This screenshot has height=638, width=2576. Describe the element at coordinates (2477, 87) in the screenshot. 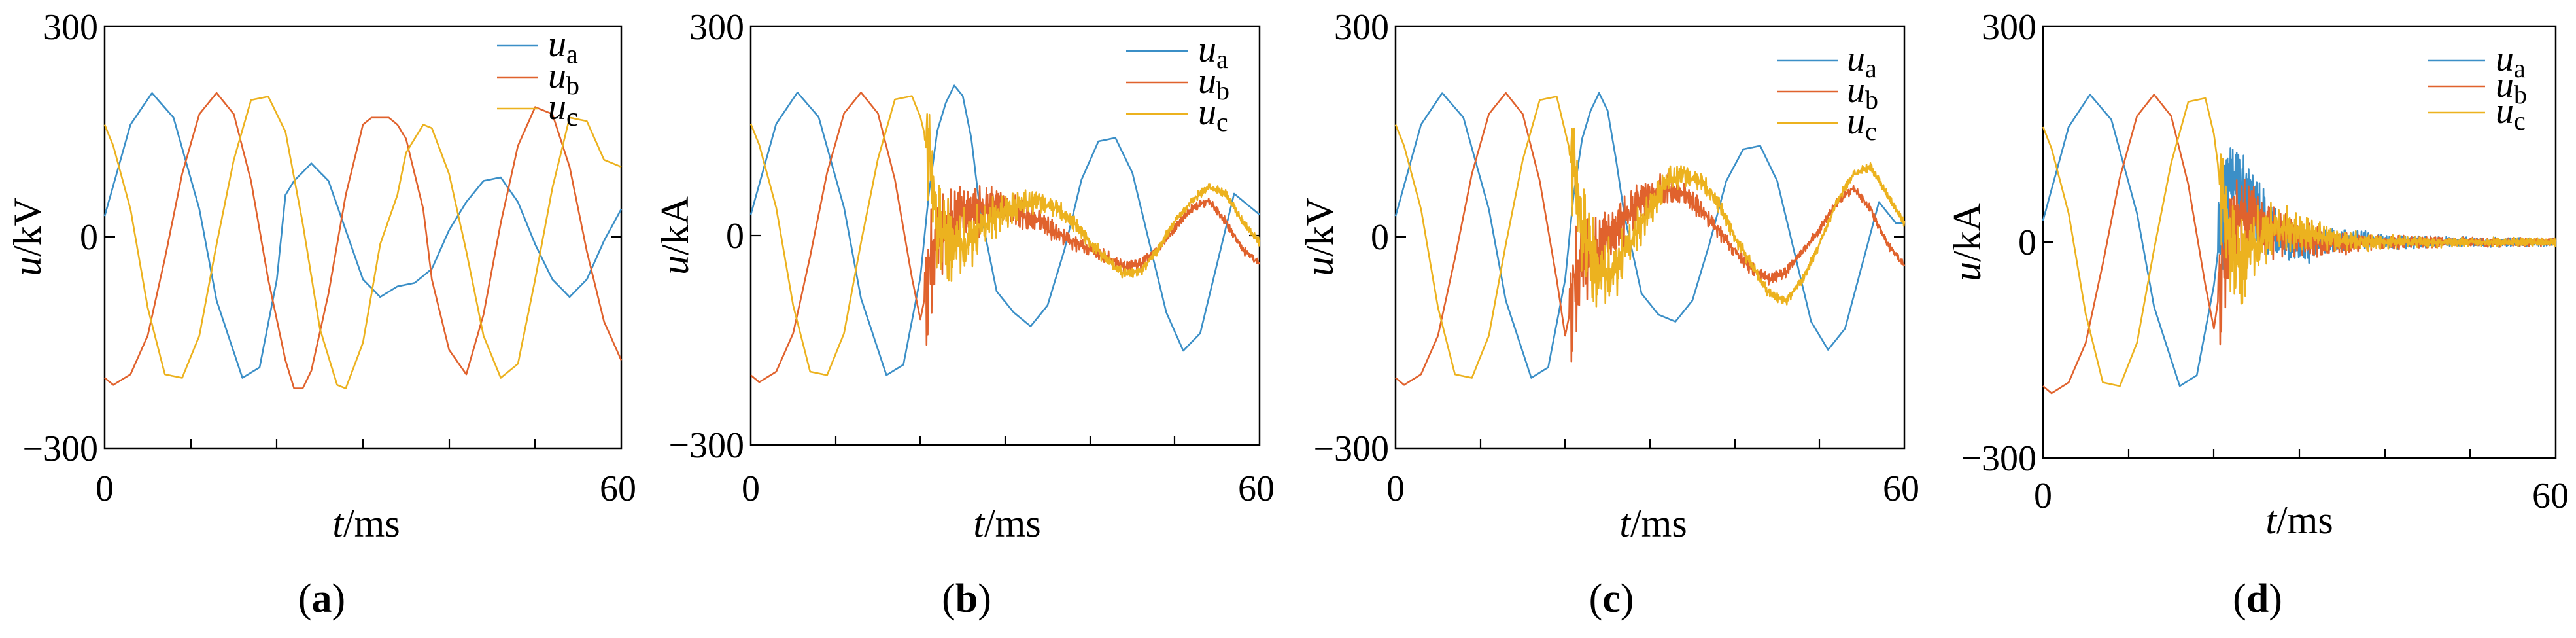

I see `panel-d-legend: ua ub uc` at that location.